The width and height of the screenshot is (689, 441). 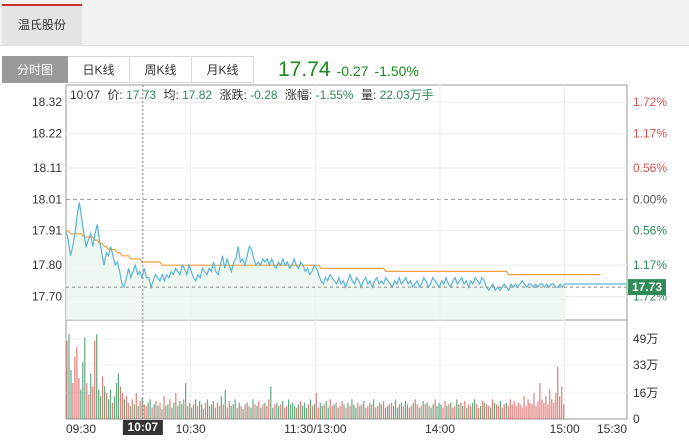 I want to click on pct-tick-label: 0.56%, so click(x=650, y=231).